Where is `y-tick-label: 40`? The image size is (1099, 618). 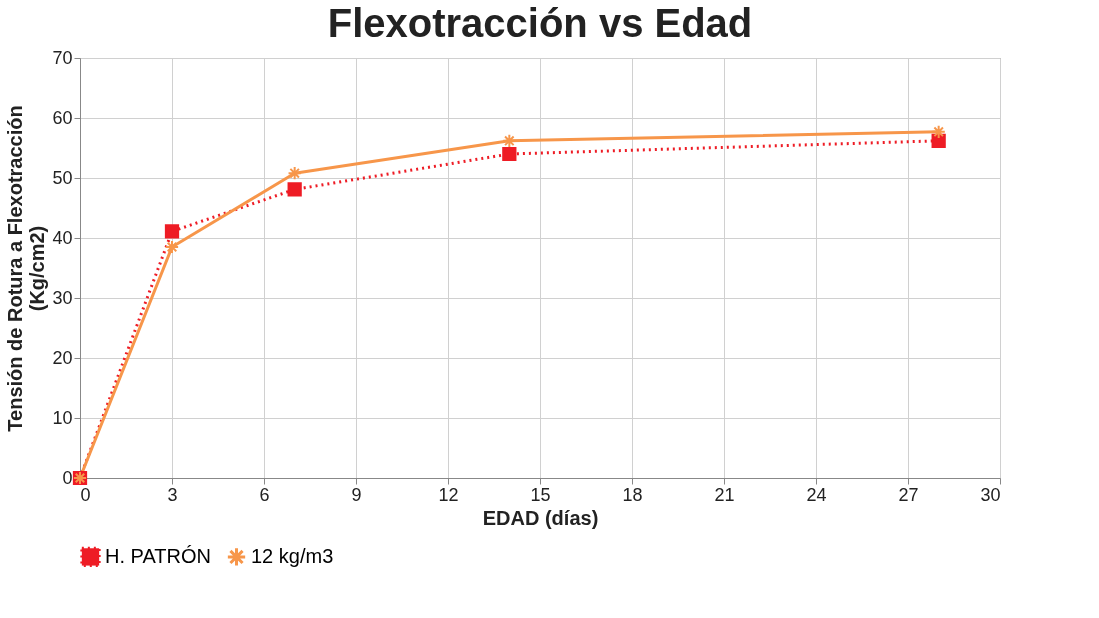
y-tick-label: 40 is located at coordinates (62, 237).